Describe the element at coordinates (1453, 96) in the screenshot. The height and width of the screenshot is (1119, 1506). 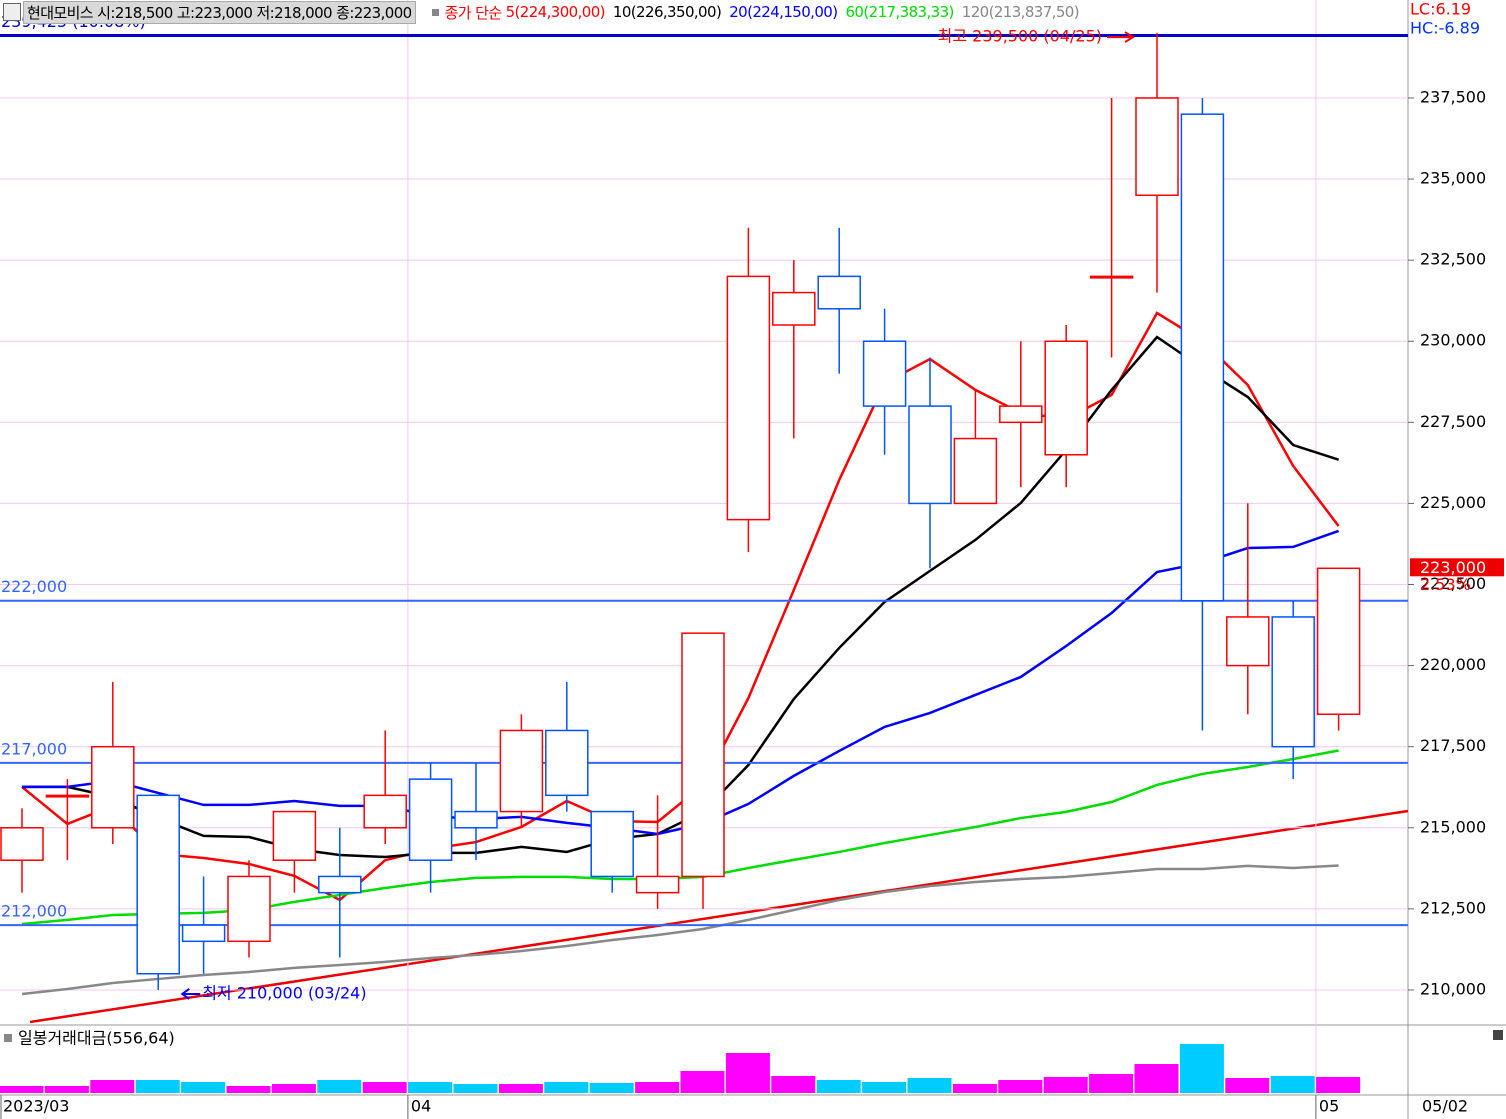
I see `y-tick-label: 237,500` at that location.